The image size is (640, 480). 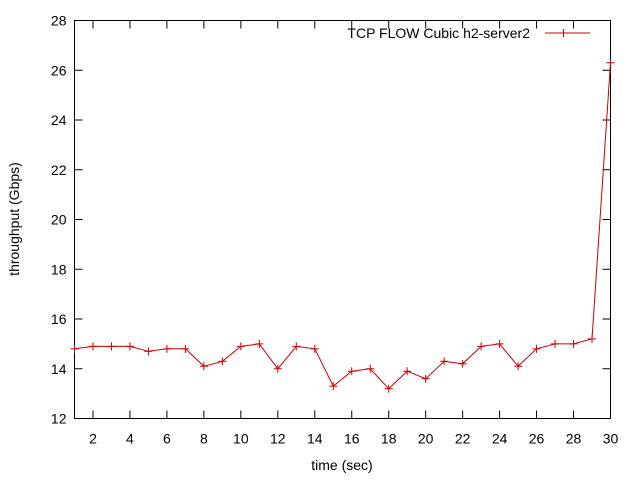 What do you see at coordinates (59, 419) in the screenshot?
I see `y-tick-label: 12` at bounding box center [59, 419].